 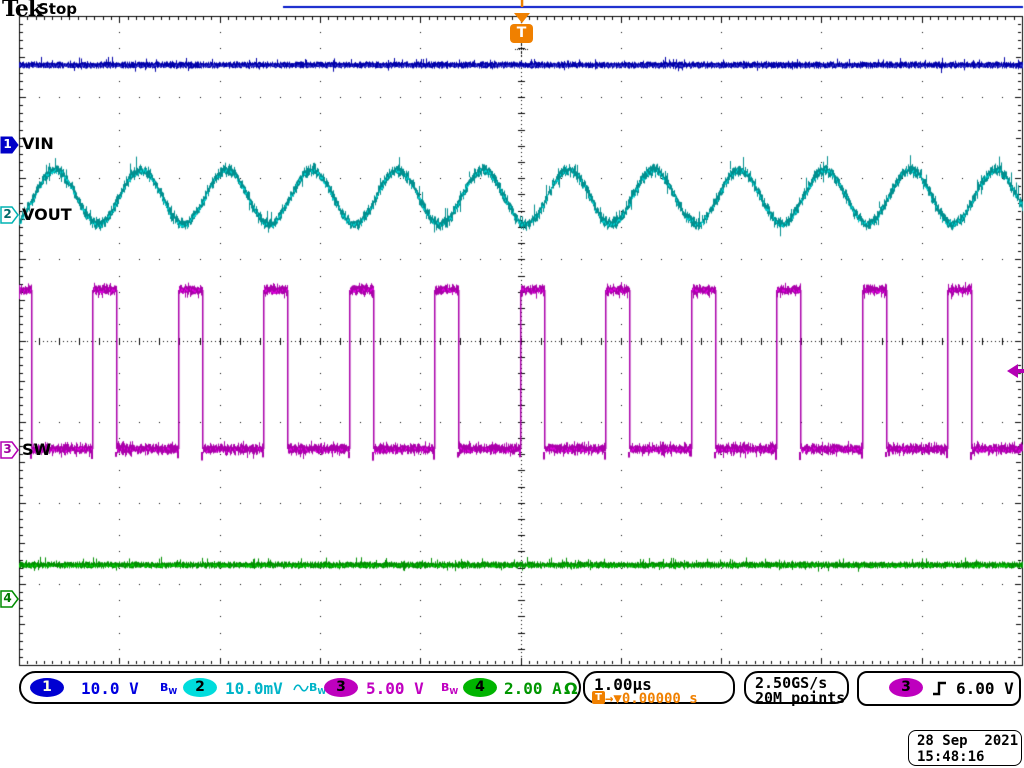 I want to click on ch1-badge-number: 1, so click(x=7, y=144).